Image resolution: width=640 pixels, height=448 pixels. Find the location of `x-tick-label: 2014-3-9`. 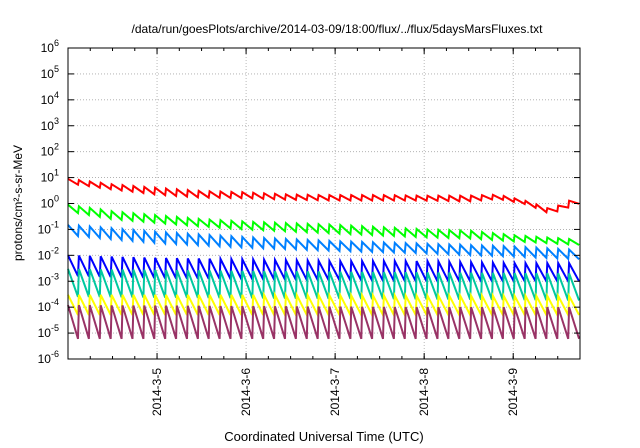

x-tick-label: 2014-3-9 is located at coordinates (513, 392).